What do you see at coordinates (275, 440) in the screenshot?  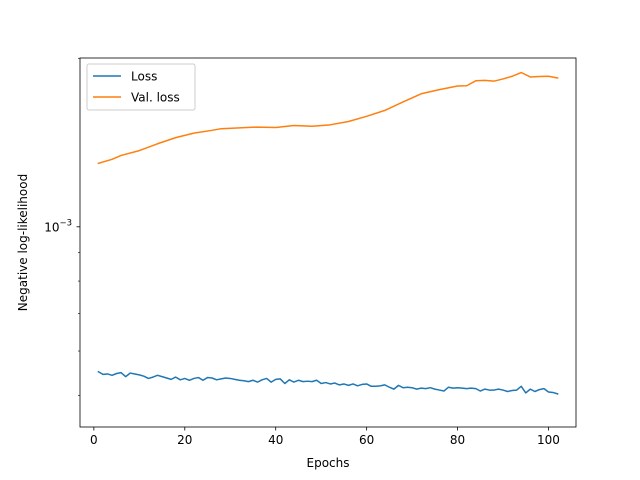 I see `x-tick-label: 40` at bounding box center [275, 440].